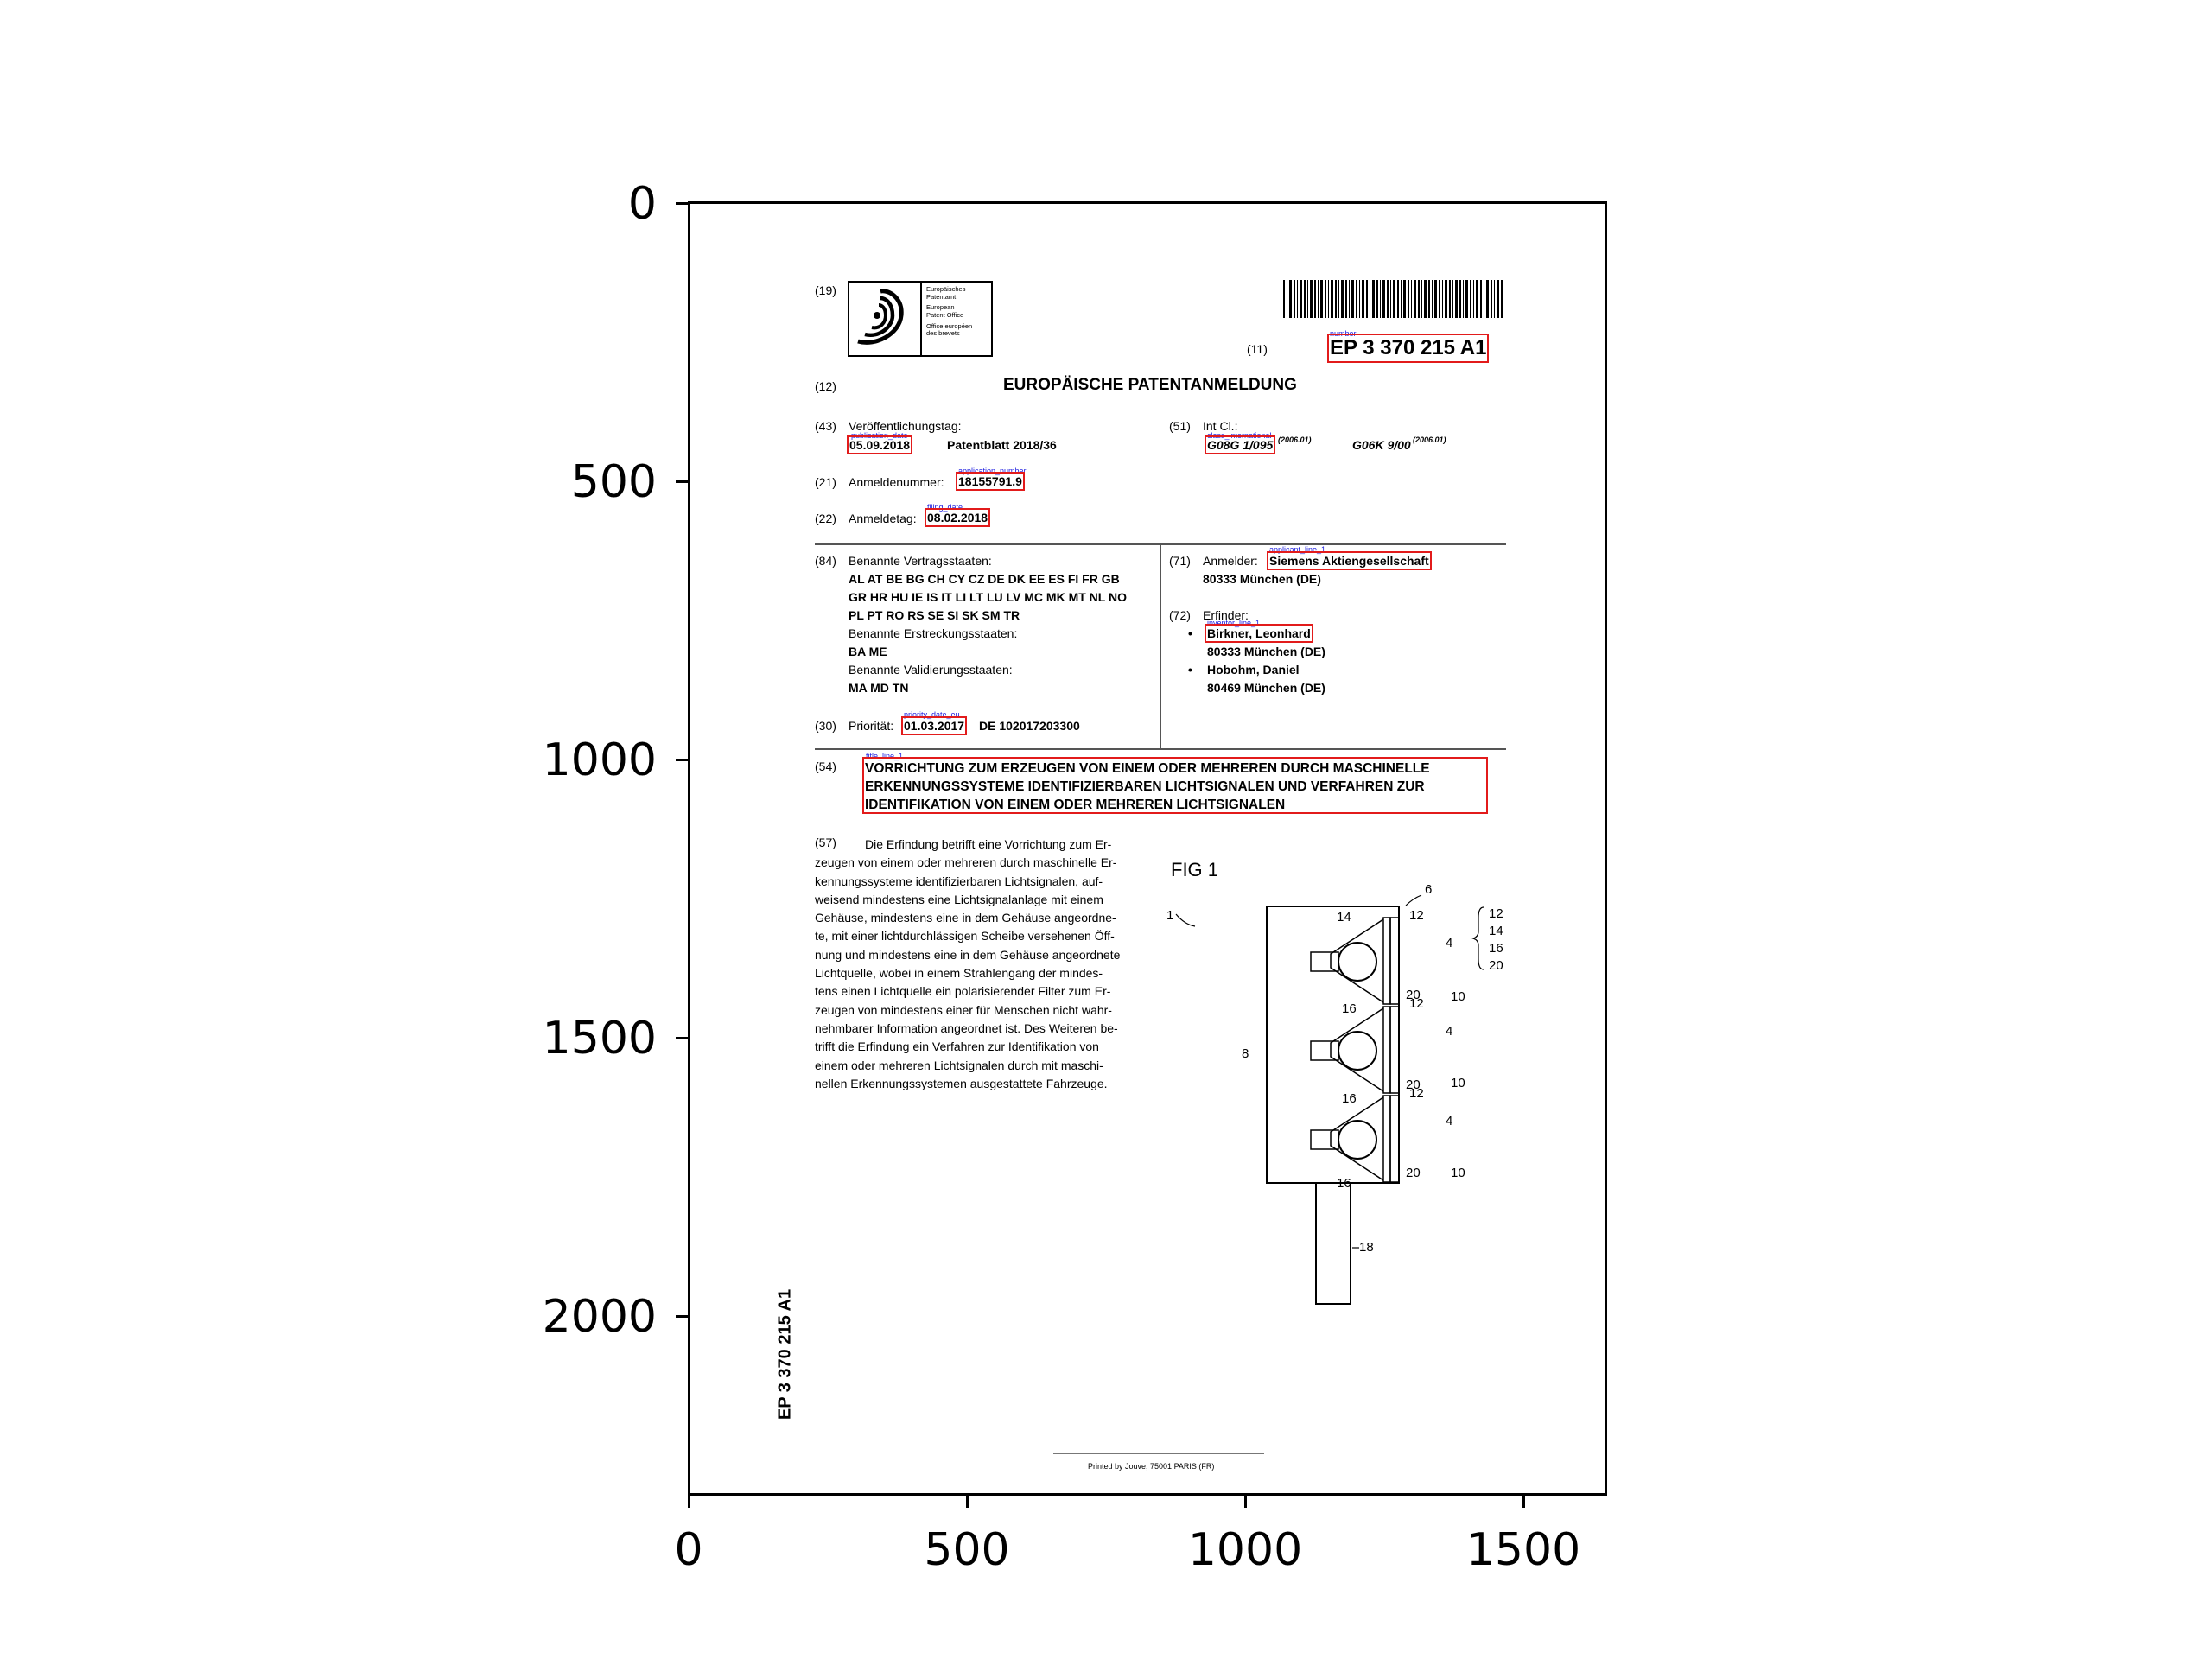 This screenshot has height=1659, width=2212. What do you see at coordinates (1297, 549) in the screenshot?
I see `applicant-tag: applicant_line_1` at bounding box center [1297, 549].